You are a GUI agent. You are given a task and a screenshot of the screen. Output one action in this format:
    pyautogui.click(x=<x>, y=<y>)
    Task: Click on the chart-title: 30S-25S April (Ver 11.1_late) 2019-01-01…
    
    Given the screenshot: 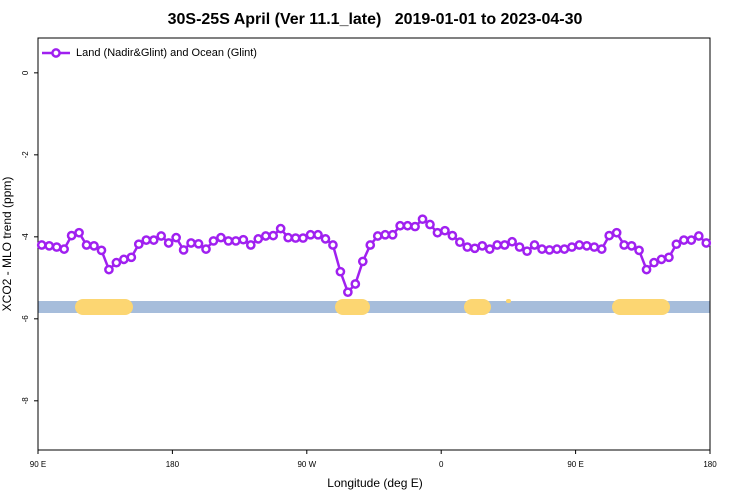 What is the action you would take?
    pyautogui.click(x=375, y=19)
    